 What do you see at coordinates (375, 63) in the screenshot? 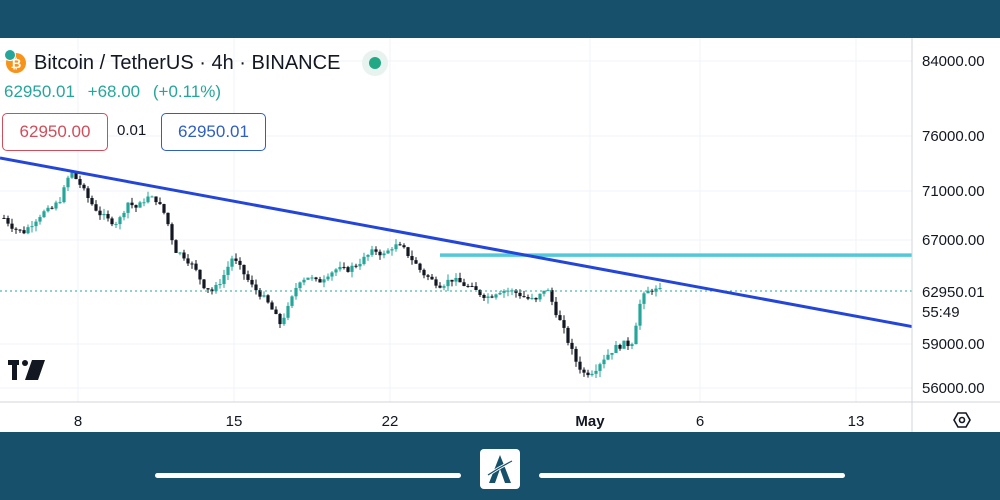
I see `market-status-dot-icon` at bounding box center [375, 63].